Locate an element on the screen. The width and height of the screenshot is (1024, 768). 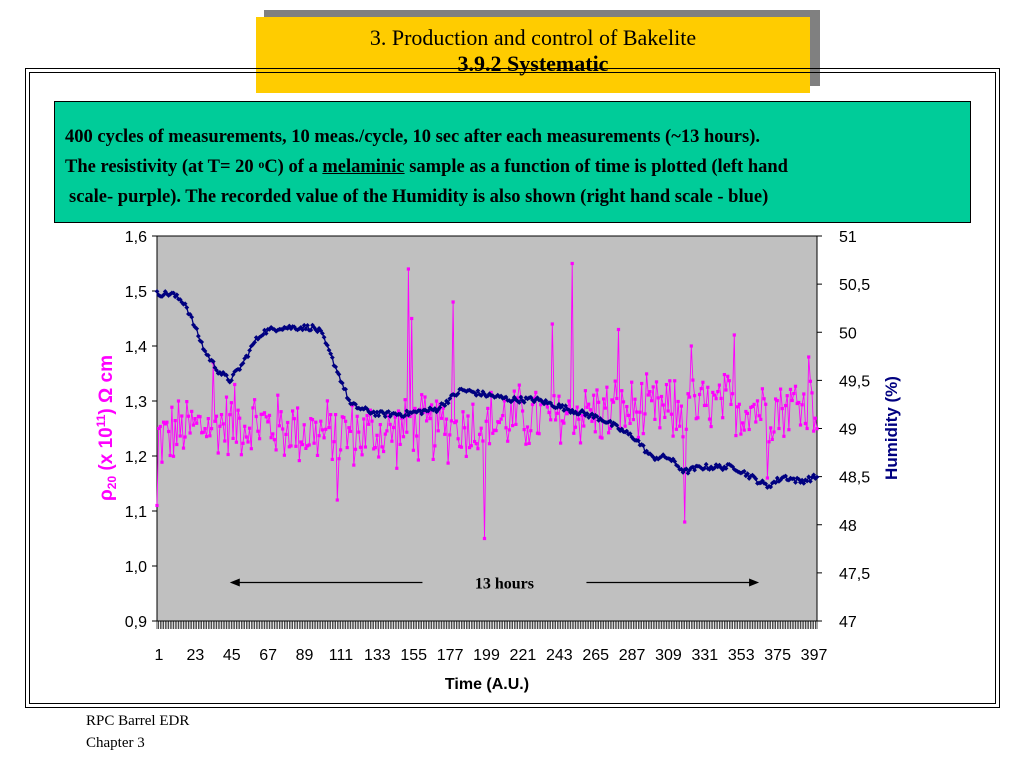
x-tick-label: 177 is located at coordinates (450, 655).